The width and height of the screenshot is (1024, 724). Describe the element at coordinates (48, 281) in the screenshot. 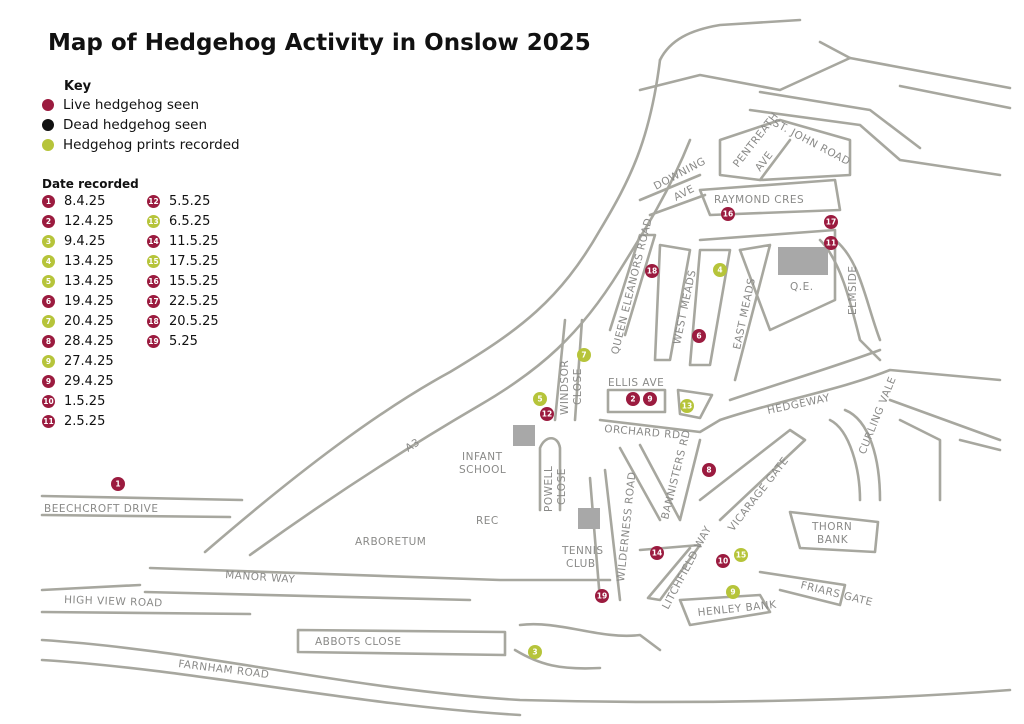

I see `number-badge-icon: 5` at that location.